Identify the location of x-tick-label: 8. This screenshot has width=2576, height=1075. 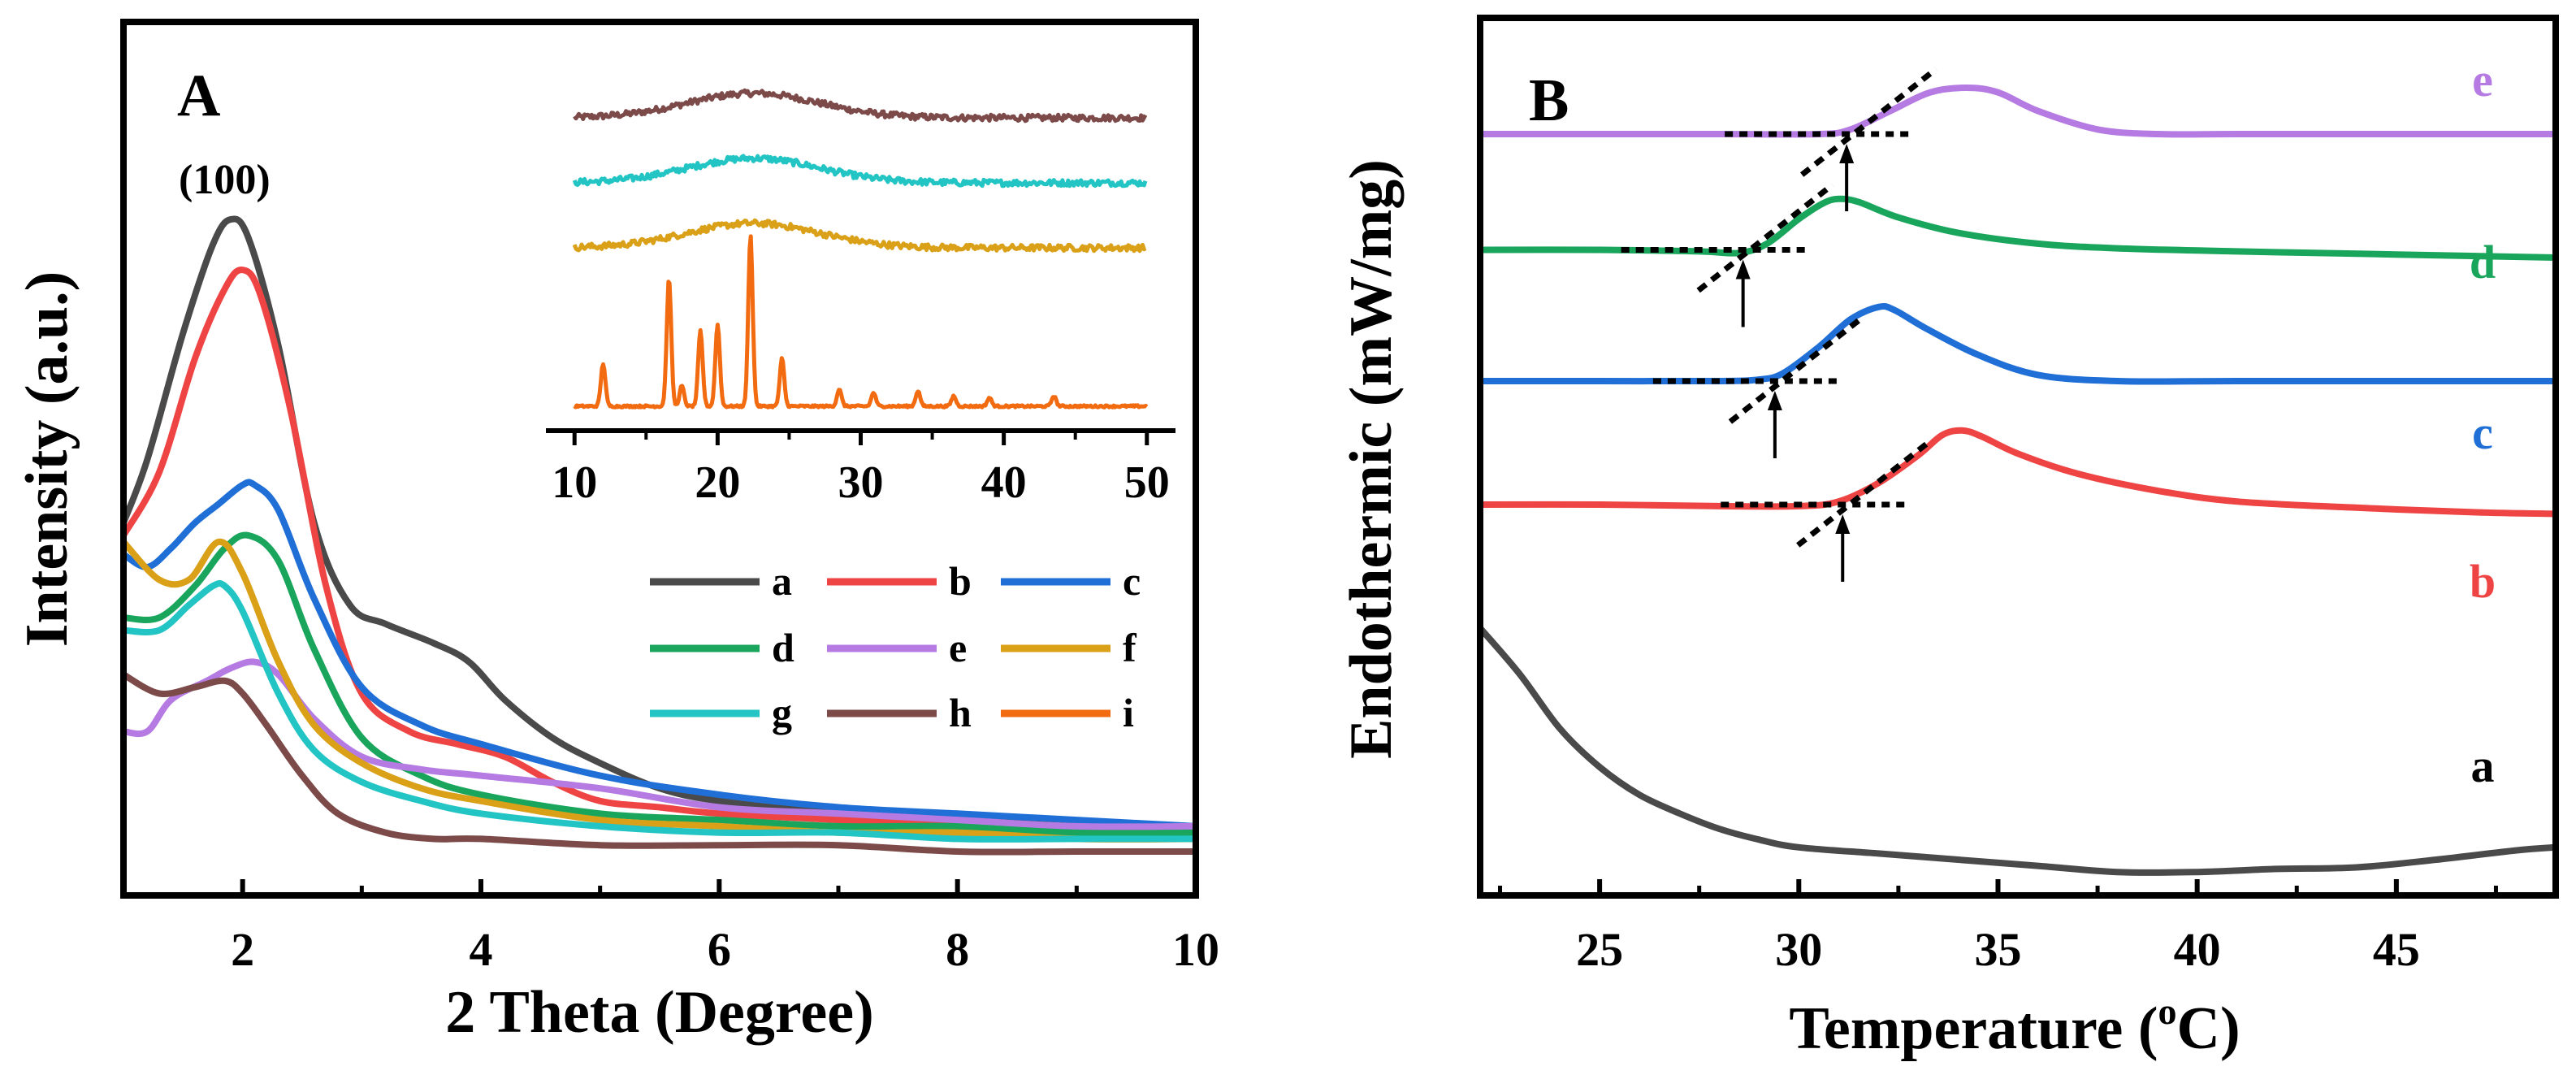
(958, 949).